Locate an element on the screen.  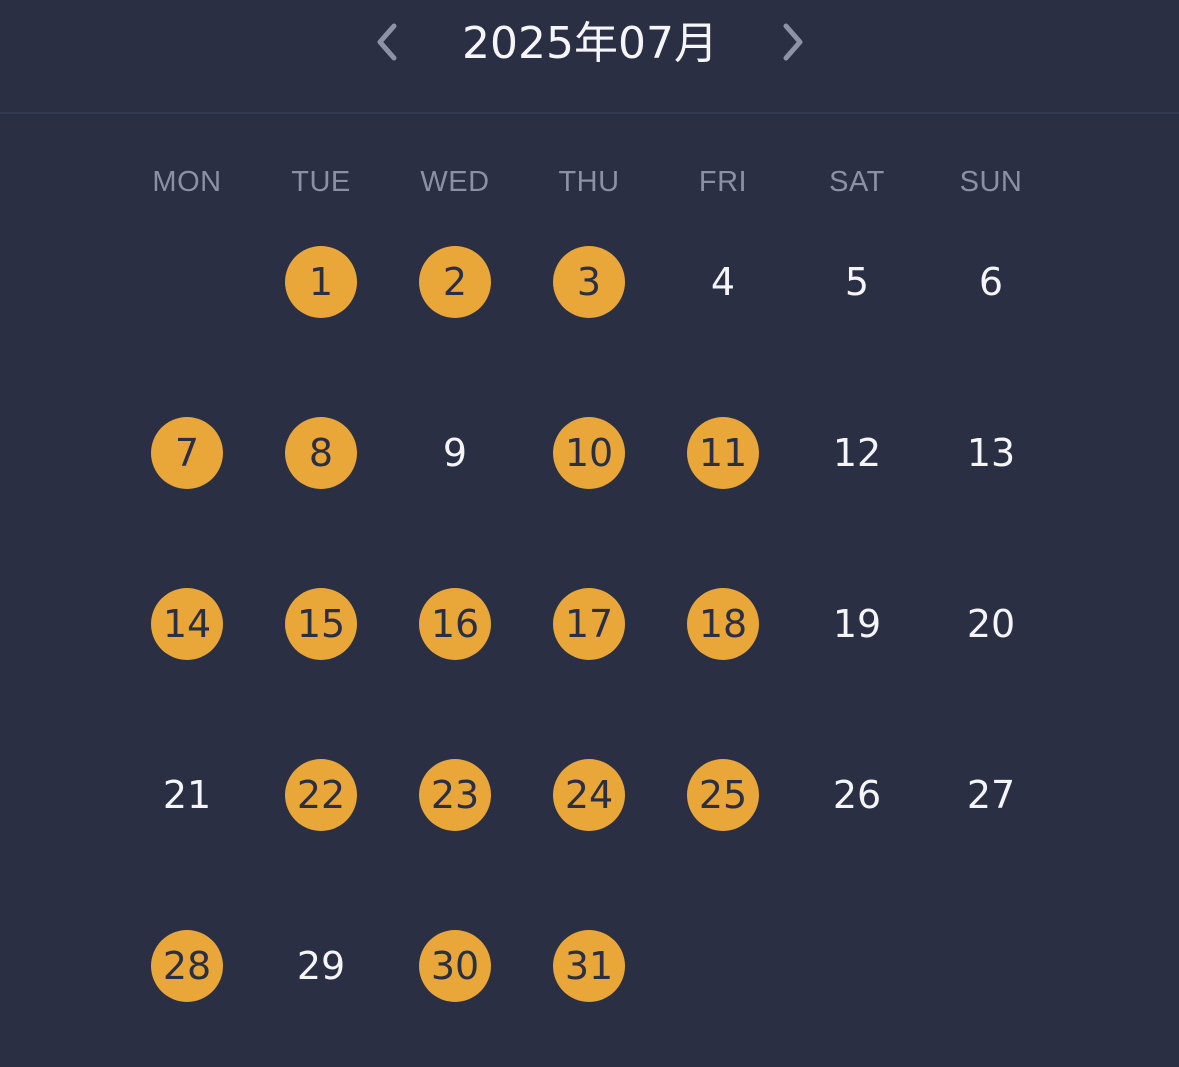
calendar-day-16: 16 is located at coordinates (455, 624).